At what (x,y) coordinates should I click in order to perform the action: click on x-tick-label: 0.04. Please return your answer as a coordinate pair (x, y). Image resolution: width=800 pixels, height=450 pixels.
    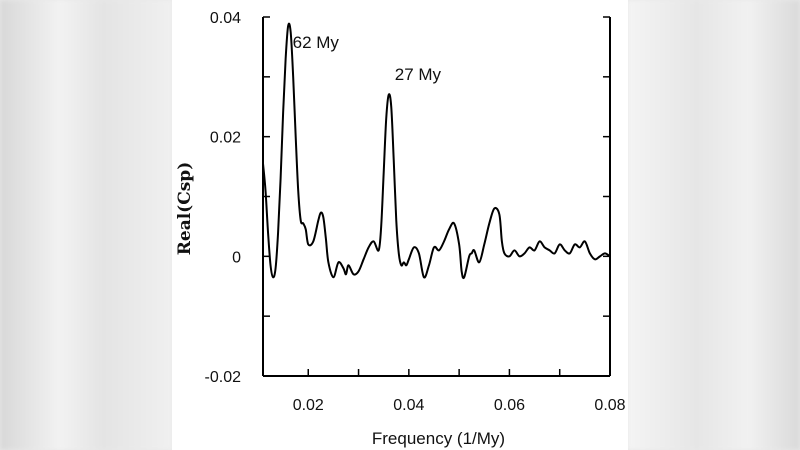
    Looking at the image, I should click on (408, 405).